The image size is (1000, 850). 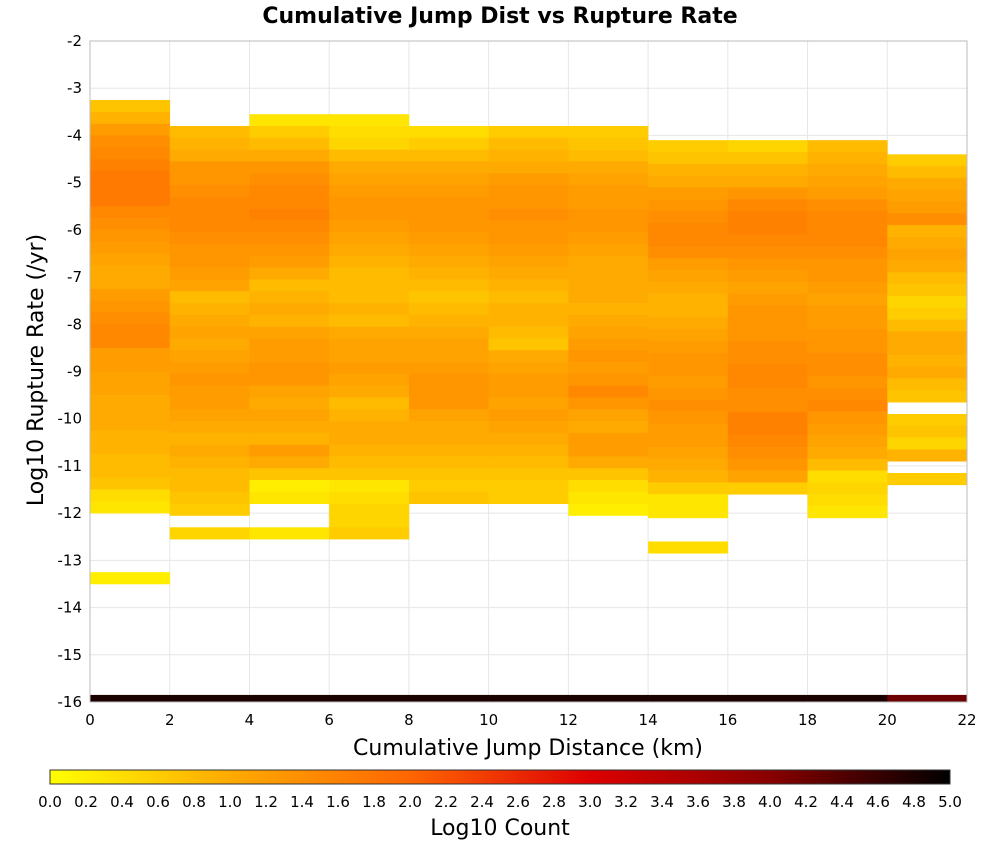 What do you see at coordinates (250, 720) in the screenshot?
I see `x-tick-label: 4` at bounding box center [250, 720].